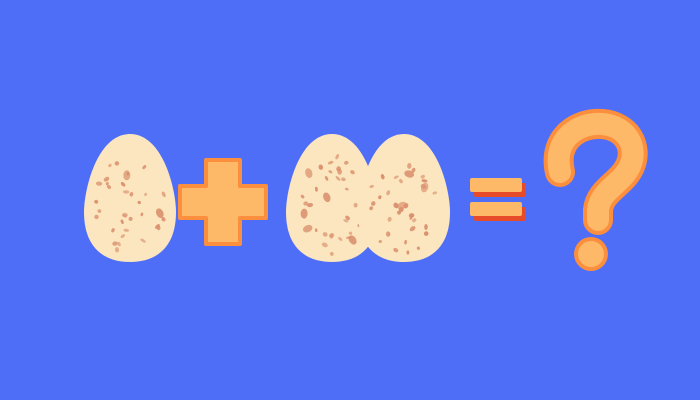 The image size is (700, 400). Describe the element at coordinates (498, 199) in the screenshot. I see `equals-sign-icon` at that location.